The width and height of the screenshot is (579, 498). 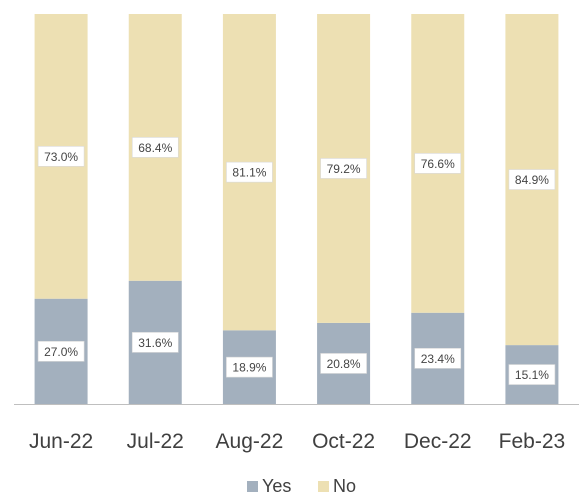 What do you see at coordinates (438, 441) in the screenshot?
I see `x-tick-label-dec-22: Dec-22` at bounding box center [438, 441].